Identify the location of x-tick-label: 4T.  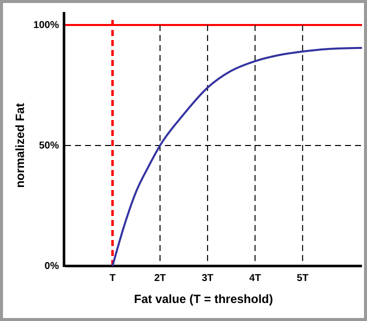
(255, 278).